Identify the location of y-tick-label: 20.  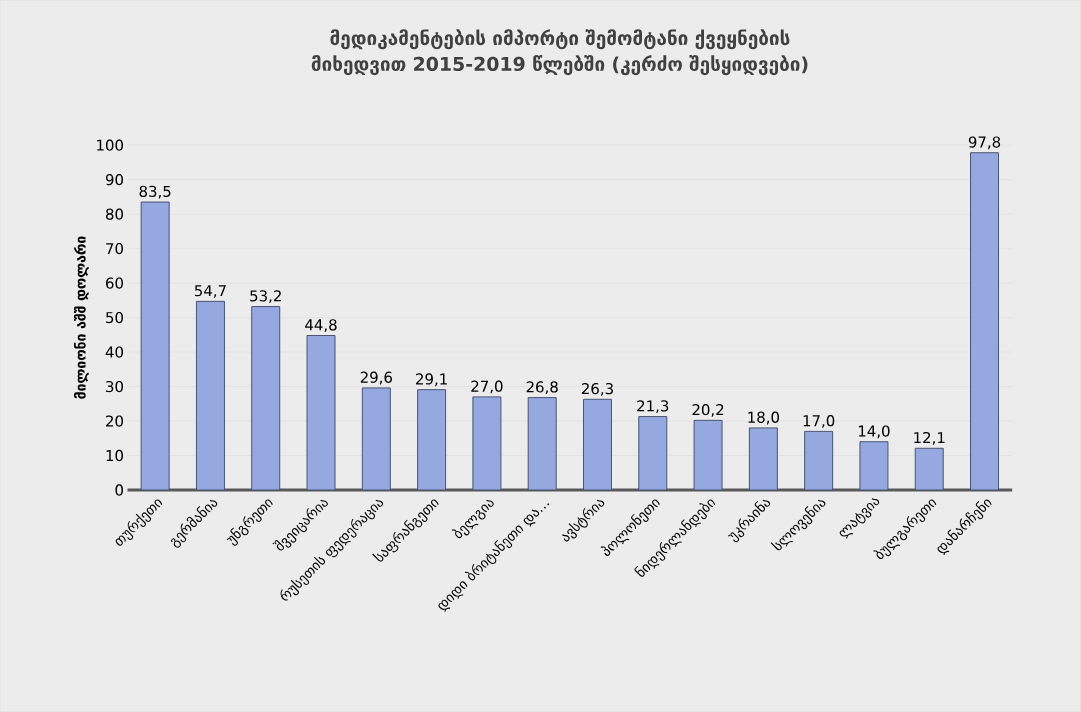
(114, 421).